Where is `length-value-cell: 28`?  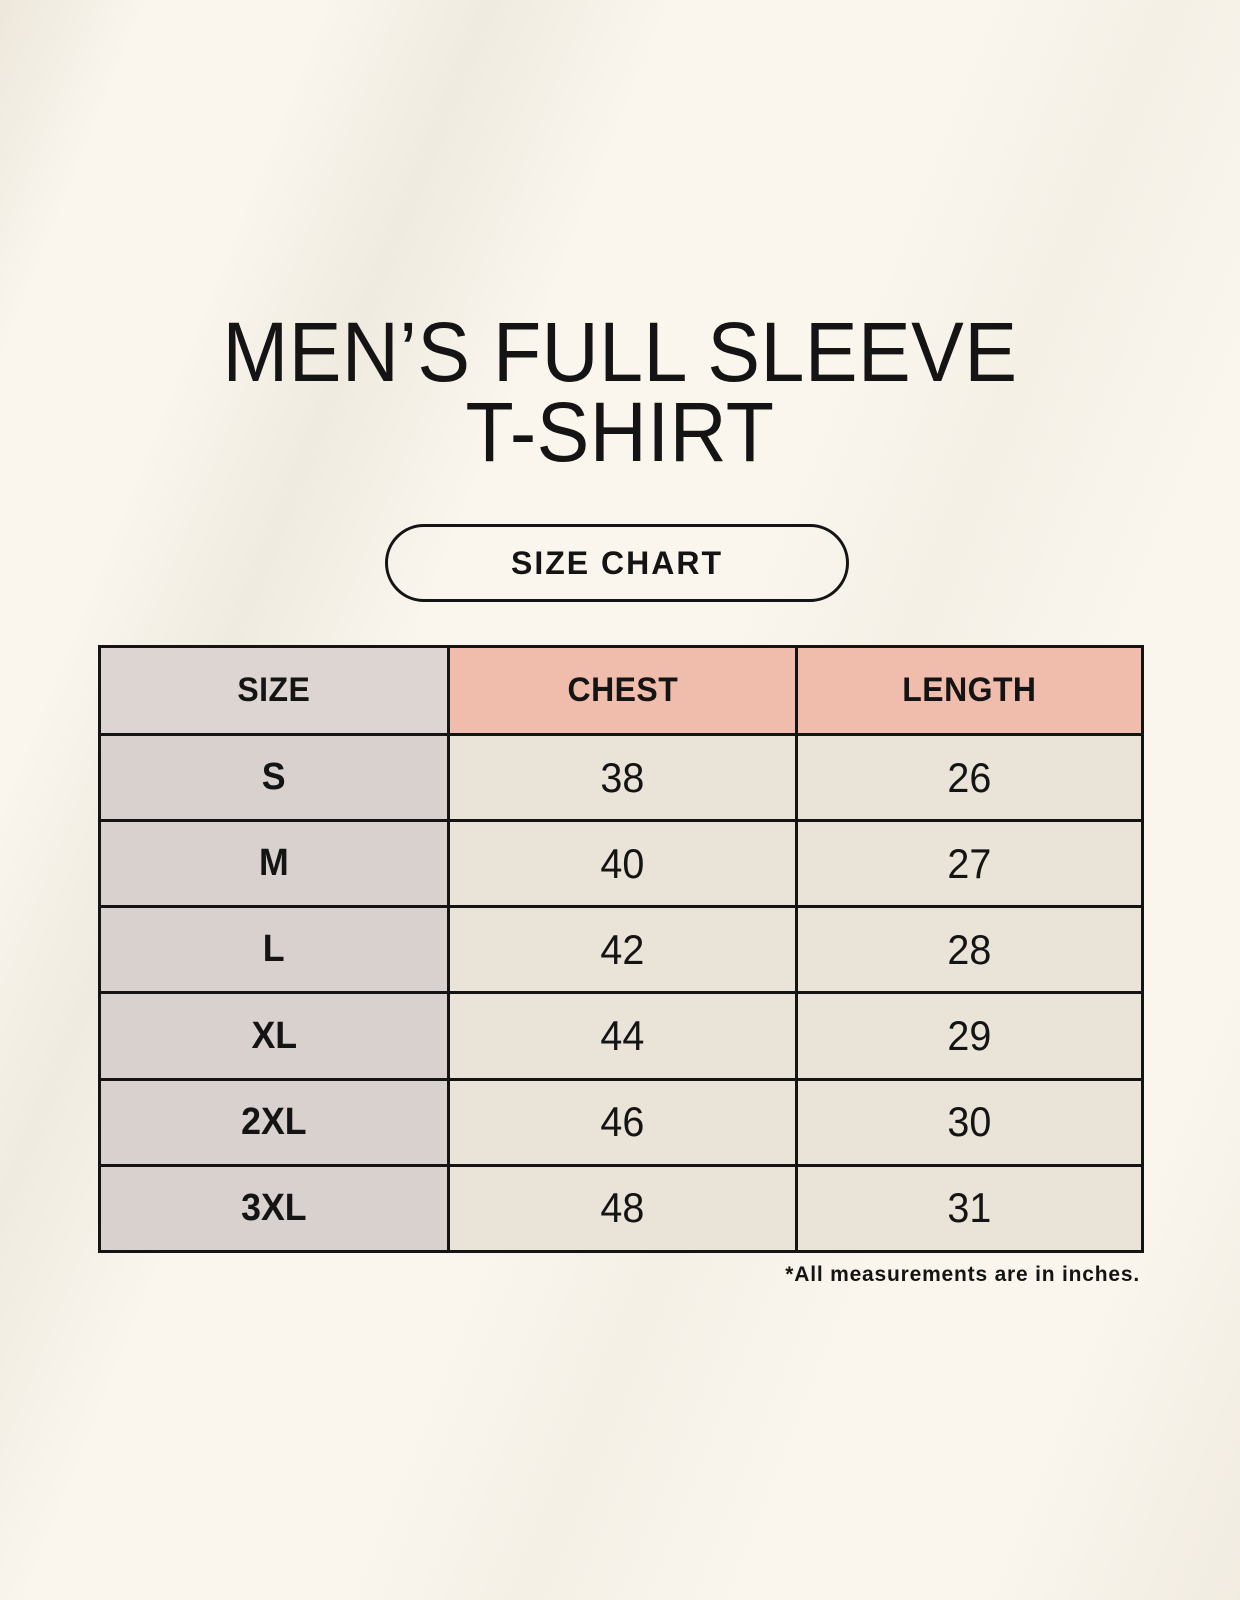 length-value-cell: 28 is located at coordinates (969, 950).